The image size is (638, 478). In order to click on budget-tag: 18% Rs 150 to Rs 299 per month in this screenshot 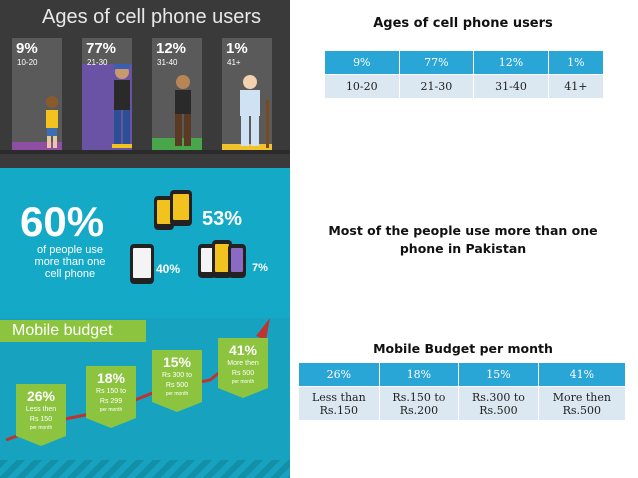, I will do `click(111, 397)`.